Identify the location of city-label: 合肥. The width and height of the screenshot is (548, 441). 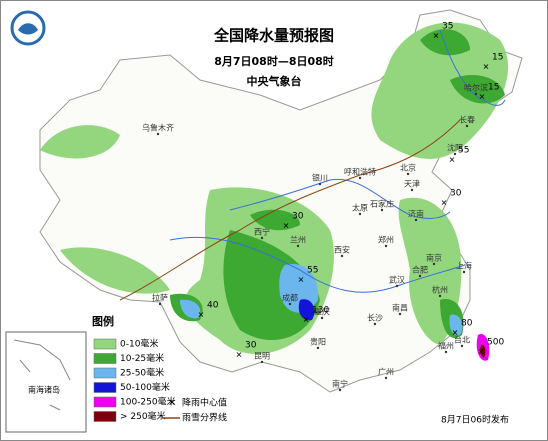
(420, 270).